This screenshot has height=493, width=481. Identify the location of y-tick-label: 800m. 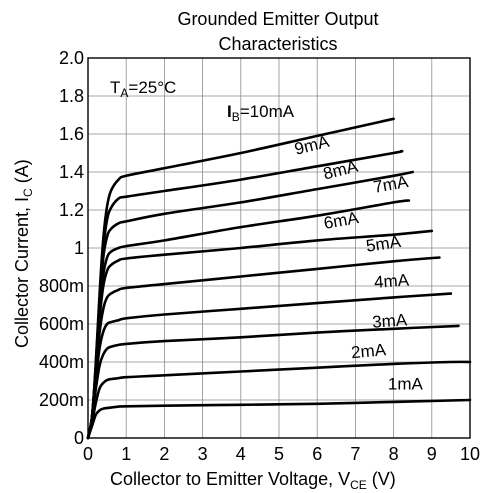
(61, 286).